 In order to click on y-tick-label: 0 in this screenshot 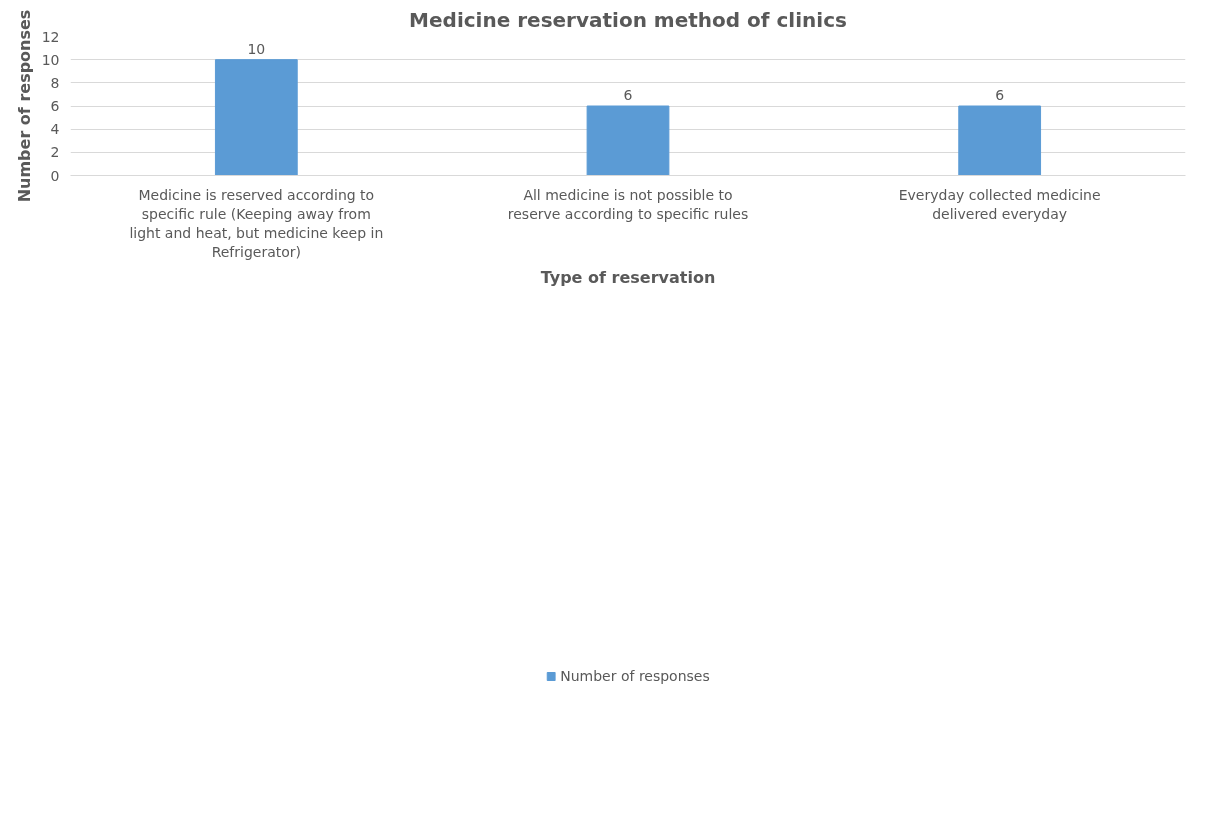, I will do `click(55, 175)`.